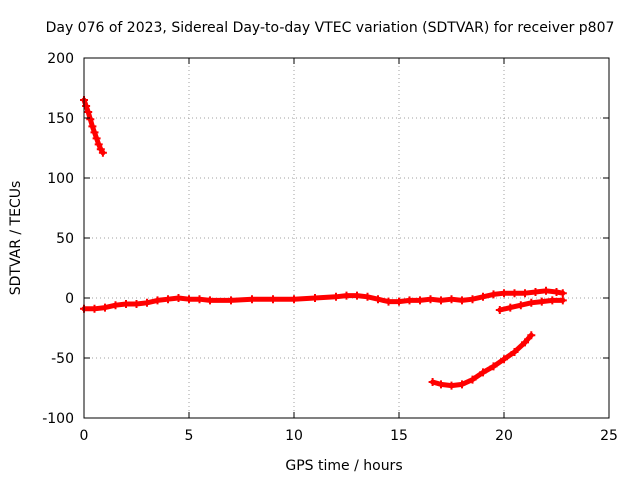 The image size is (640, 480). I want to click on y-tick-label: 0, so click(69, 299).